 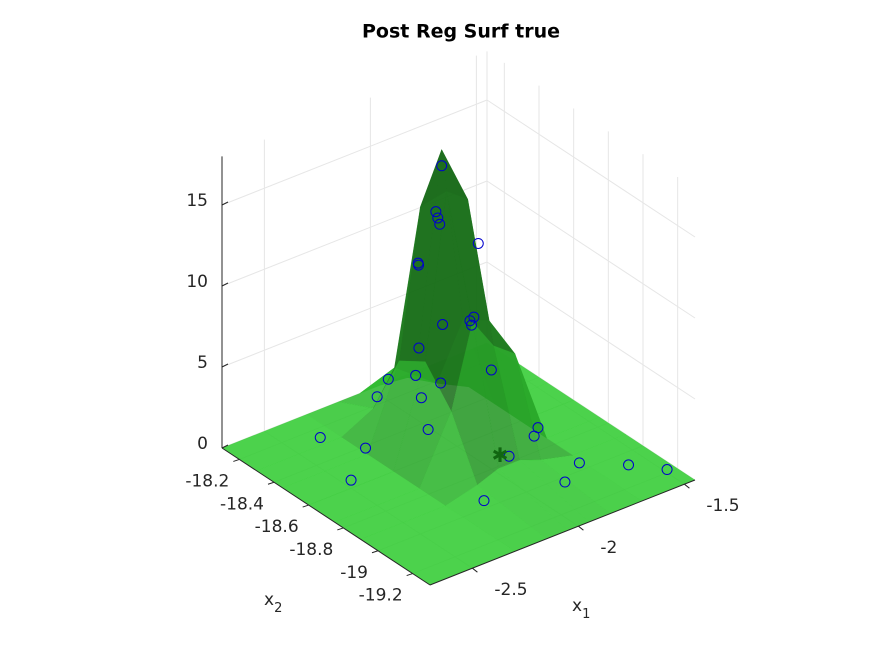 I want to click on y-tick-label: -19.2, so click(x=381, y=596).